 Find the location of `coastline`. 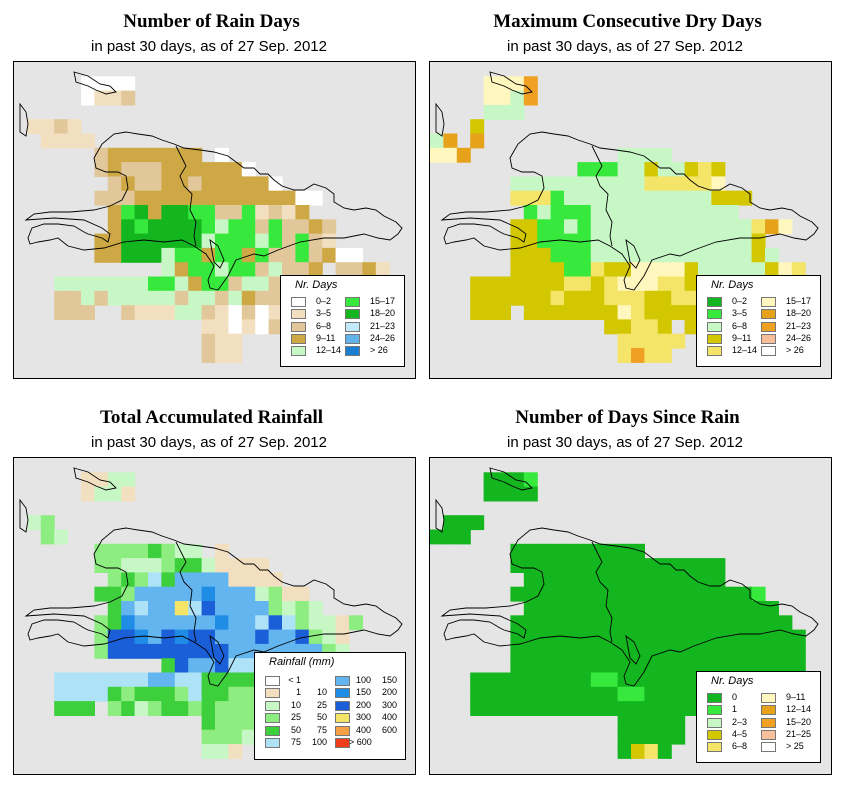

coastline is located at coordinates (629, 607).